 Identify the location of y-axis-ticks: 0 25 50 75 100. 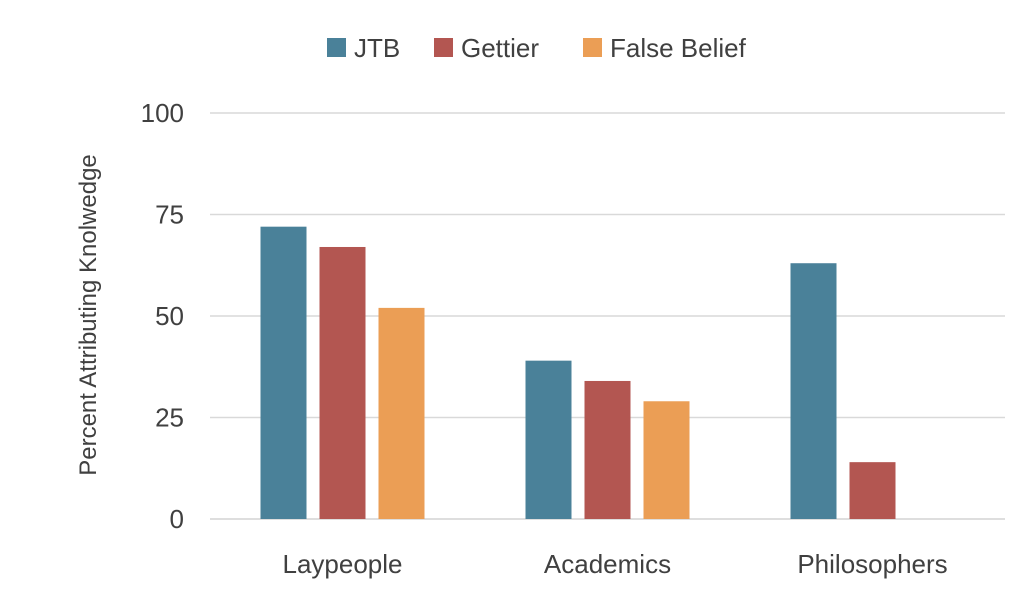
(162, 316).